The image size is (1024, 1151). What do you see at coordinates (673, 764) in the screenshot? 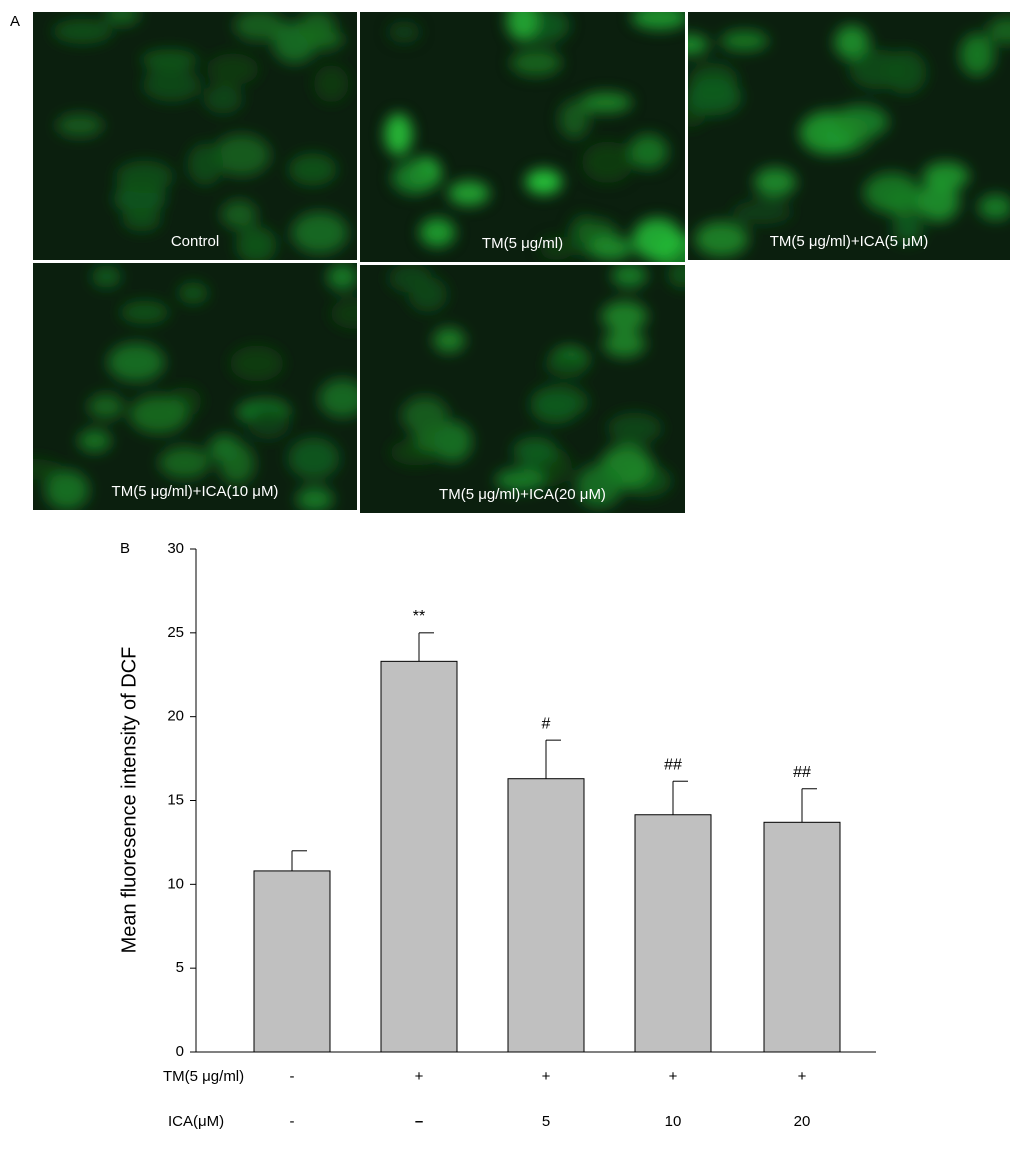
I see `annotation: ##` at bounding box center [673, 764].